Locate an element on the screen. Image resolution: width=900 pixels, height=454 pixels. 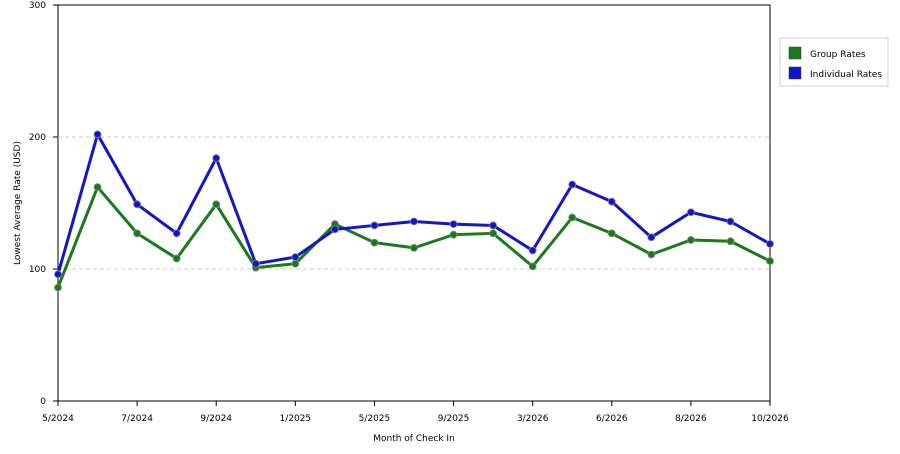
y-tick-label: 0 is located at coordinates (43, 402).